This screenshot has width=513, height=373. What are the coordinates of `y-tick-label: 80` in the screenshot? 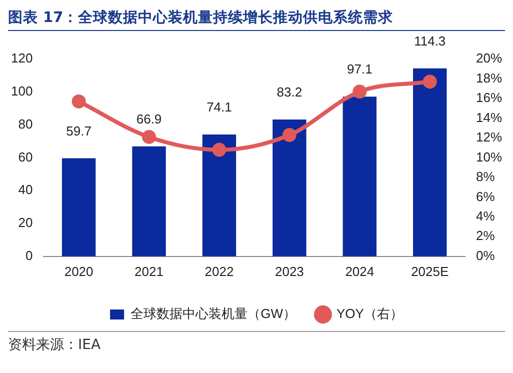 It's located at (25, 124).